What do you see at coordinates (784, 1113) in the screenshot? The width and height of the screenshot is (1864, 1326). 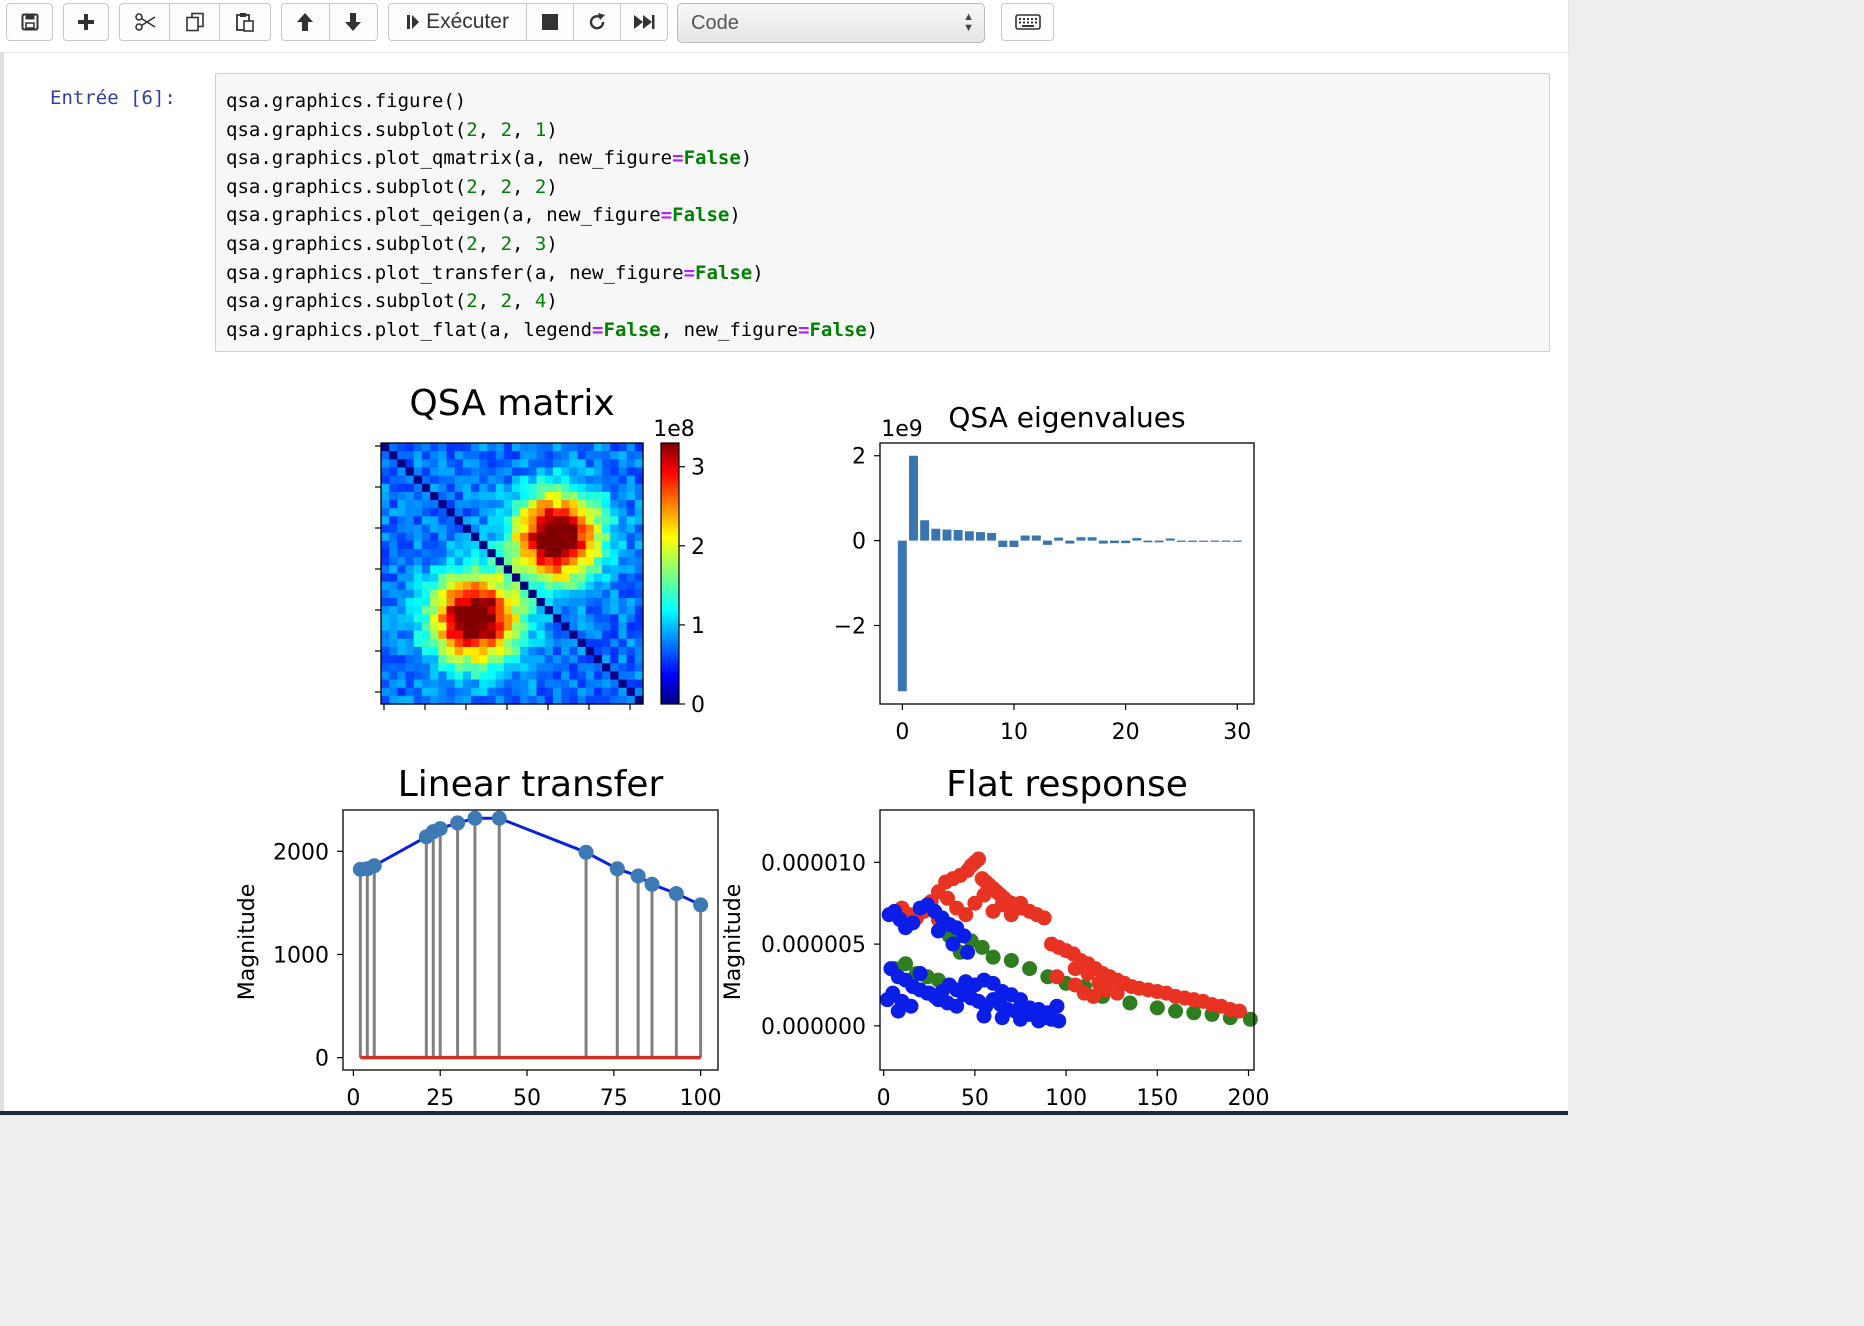 I see `status-strip` at bounding box center [784, 1113].